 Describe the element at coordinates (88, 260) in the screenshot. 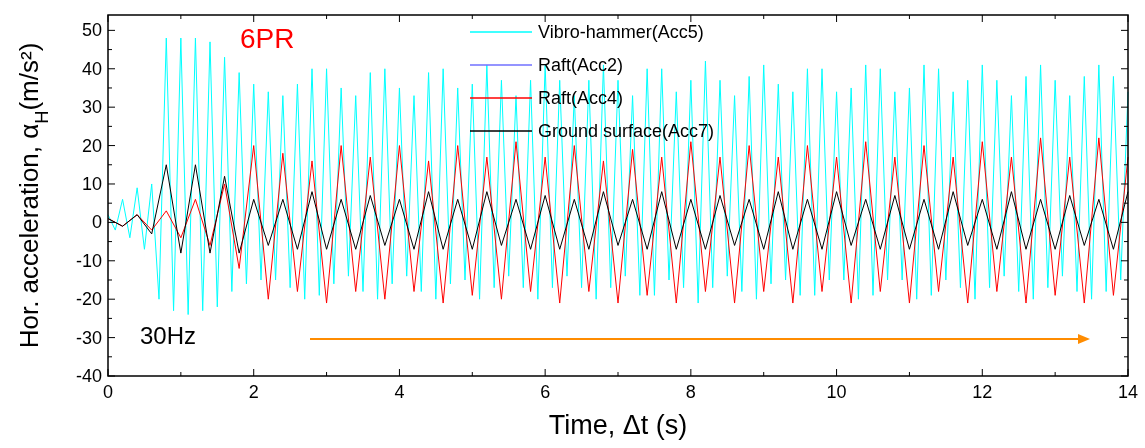

I see `y-tick-label: -10` at that location.